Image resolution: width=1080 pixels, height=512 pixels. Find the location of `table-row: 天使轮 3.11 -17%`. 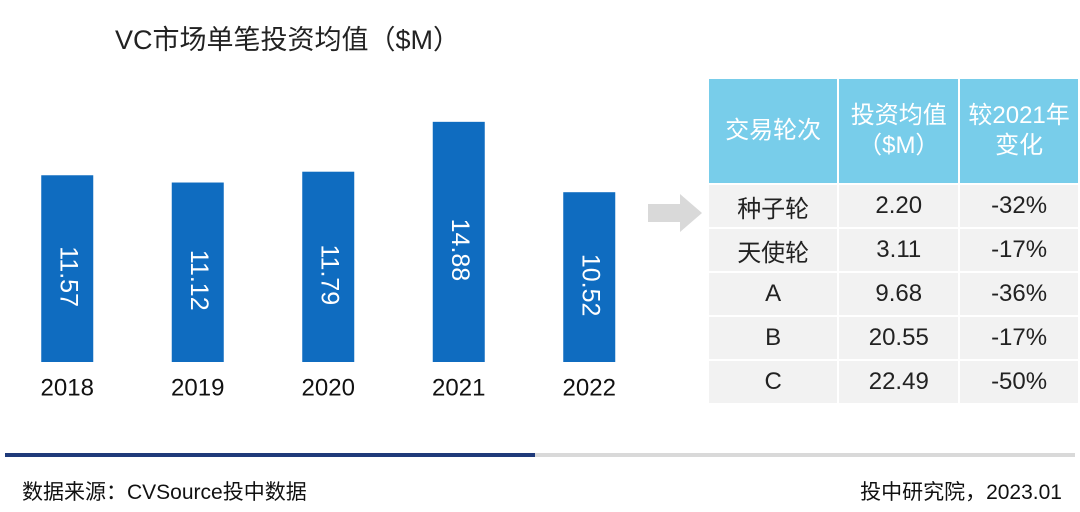

table-row: 天使轮 3.11 -17% is located at coordinates (893, 250).